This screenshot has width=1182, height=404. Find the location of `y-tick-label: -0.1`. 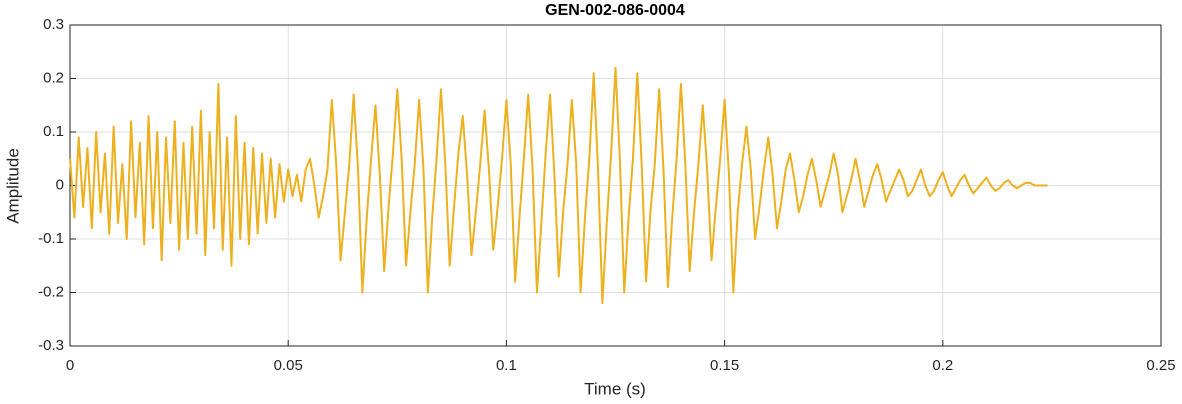

y-tick-label: -0.1 is located at coordinates (51, 238).